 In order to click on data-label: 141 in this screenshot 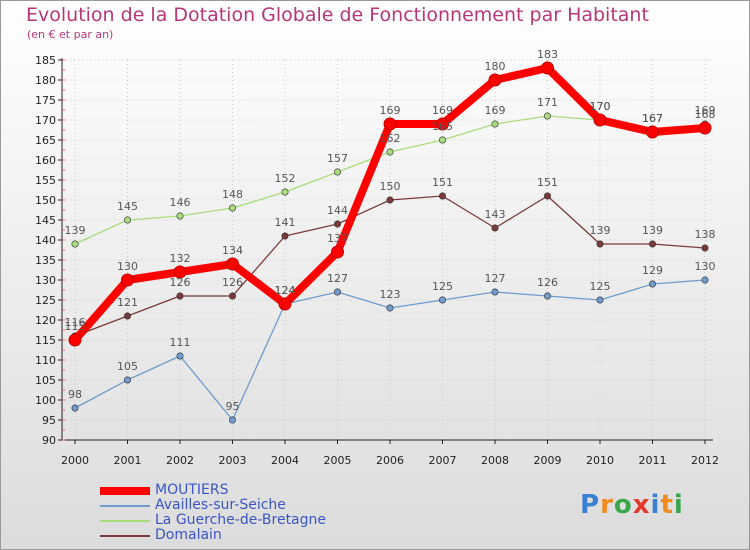, I will do `click(285, 222)`.